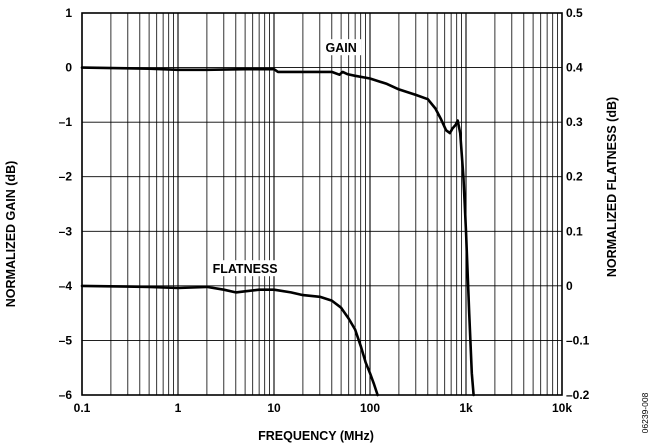  I want to click on x-axis-title: FREQUENCY (MHz), so click(316, 436).